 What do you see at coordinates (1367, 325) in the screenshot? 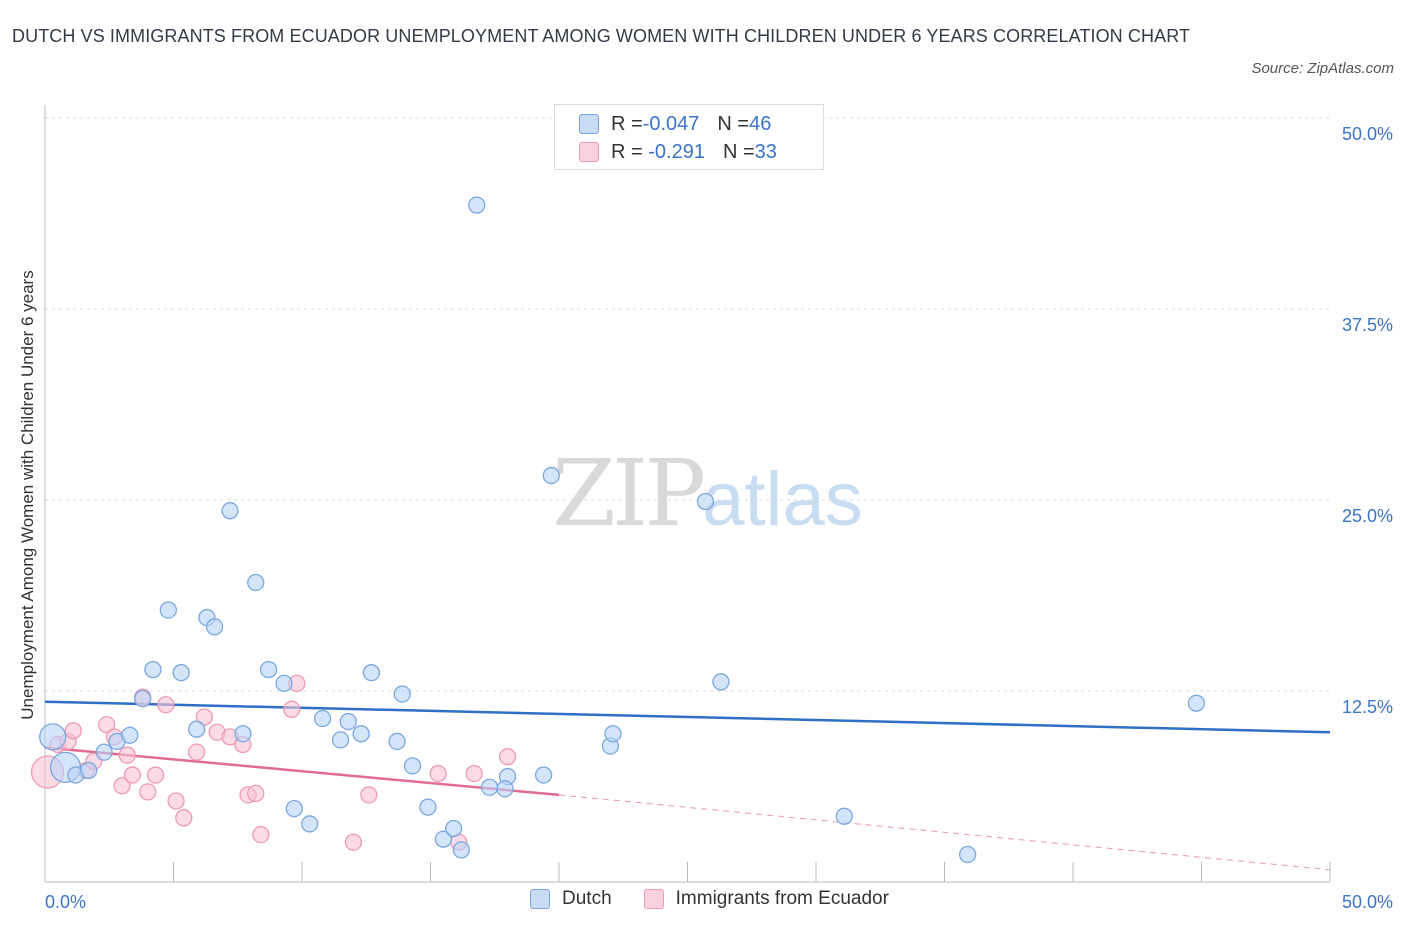
I see `y-tick-label-2: 37.5%` at bounding box center [1367, 325].